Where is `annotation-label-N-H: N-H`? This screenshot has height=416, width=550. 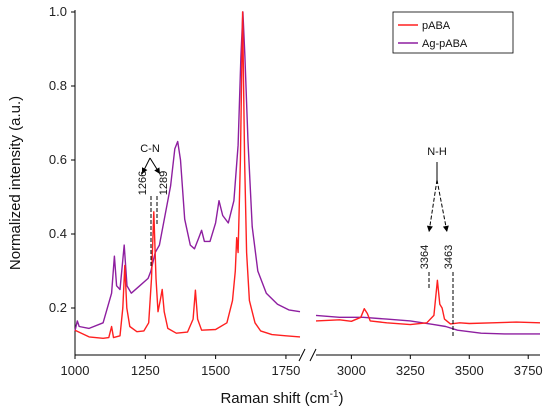
annotation-label-N-H: N-H is located at coordinates (437, 152).